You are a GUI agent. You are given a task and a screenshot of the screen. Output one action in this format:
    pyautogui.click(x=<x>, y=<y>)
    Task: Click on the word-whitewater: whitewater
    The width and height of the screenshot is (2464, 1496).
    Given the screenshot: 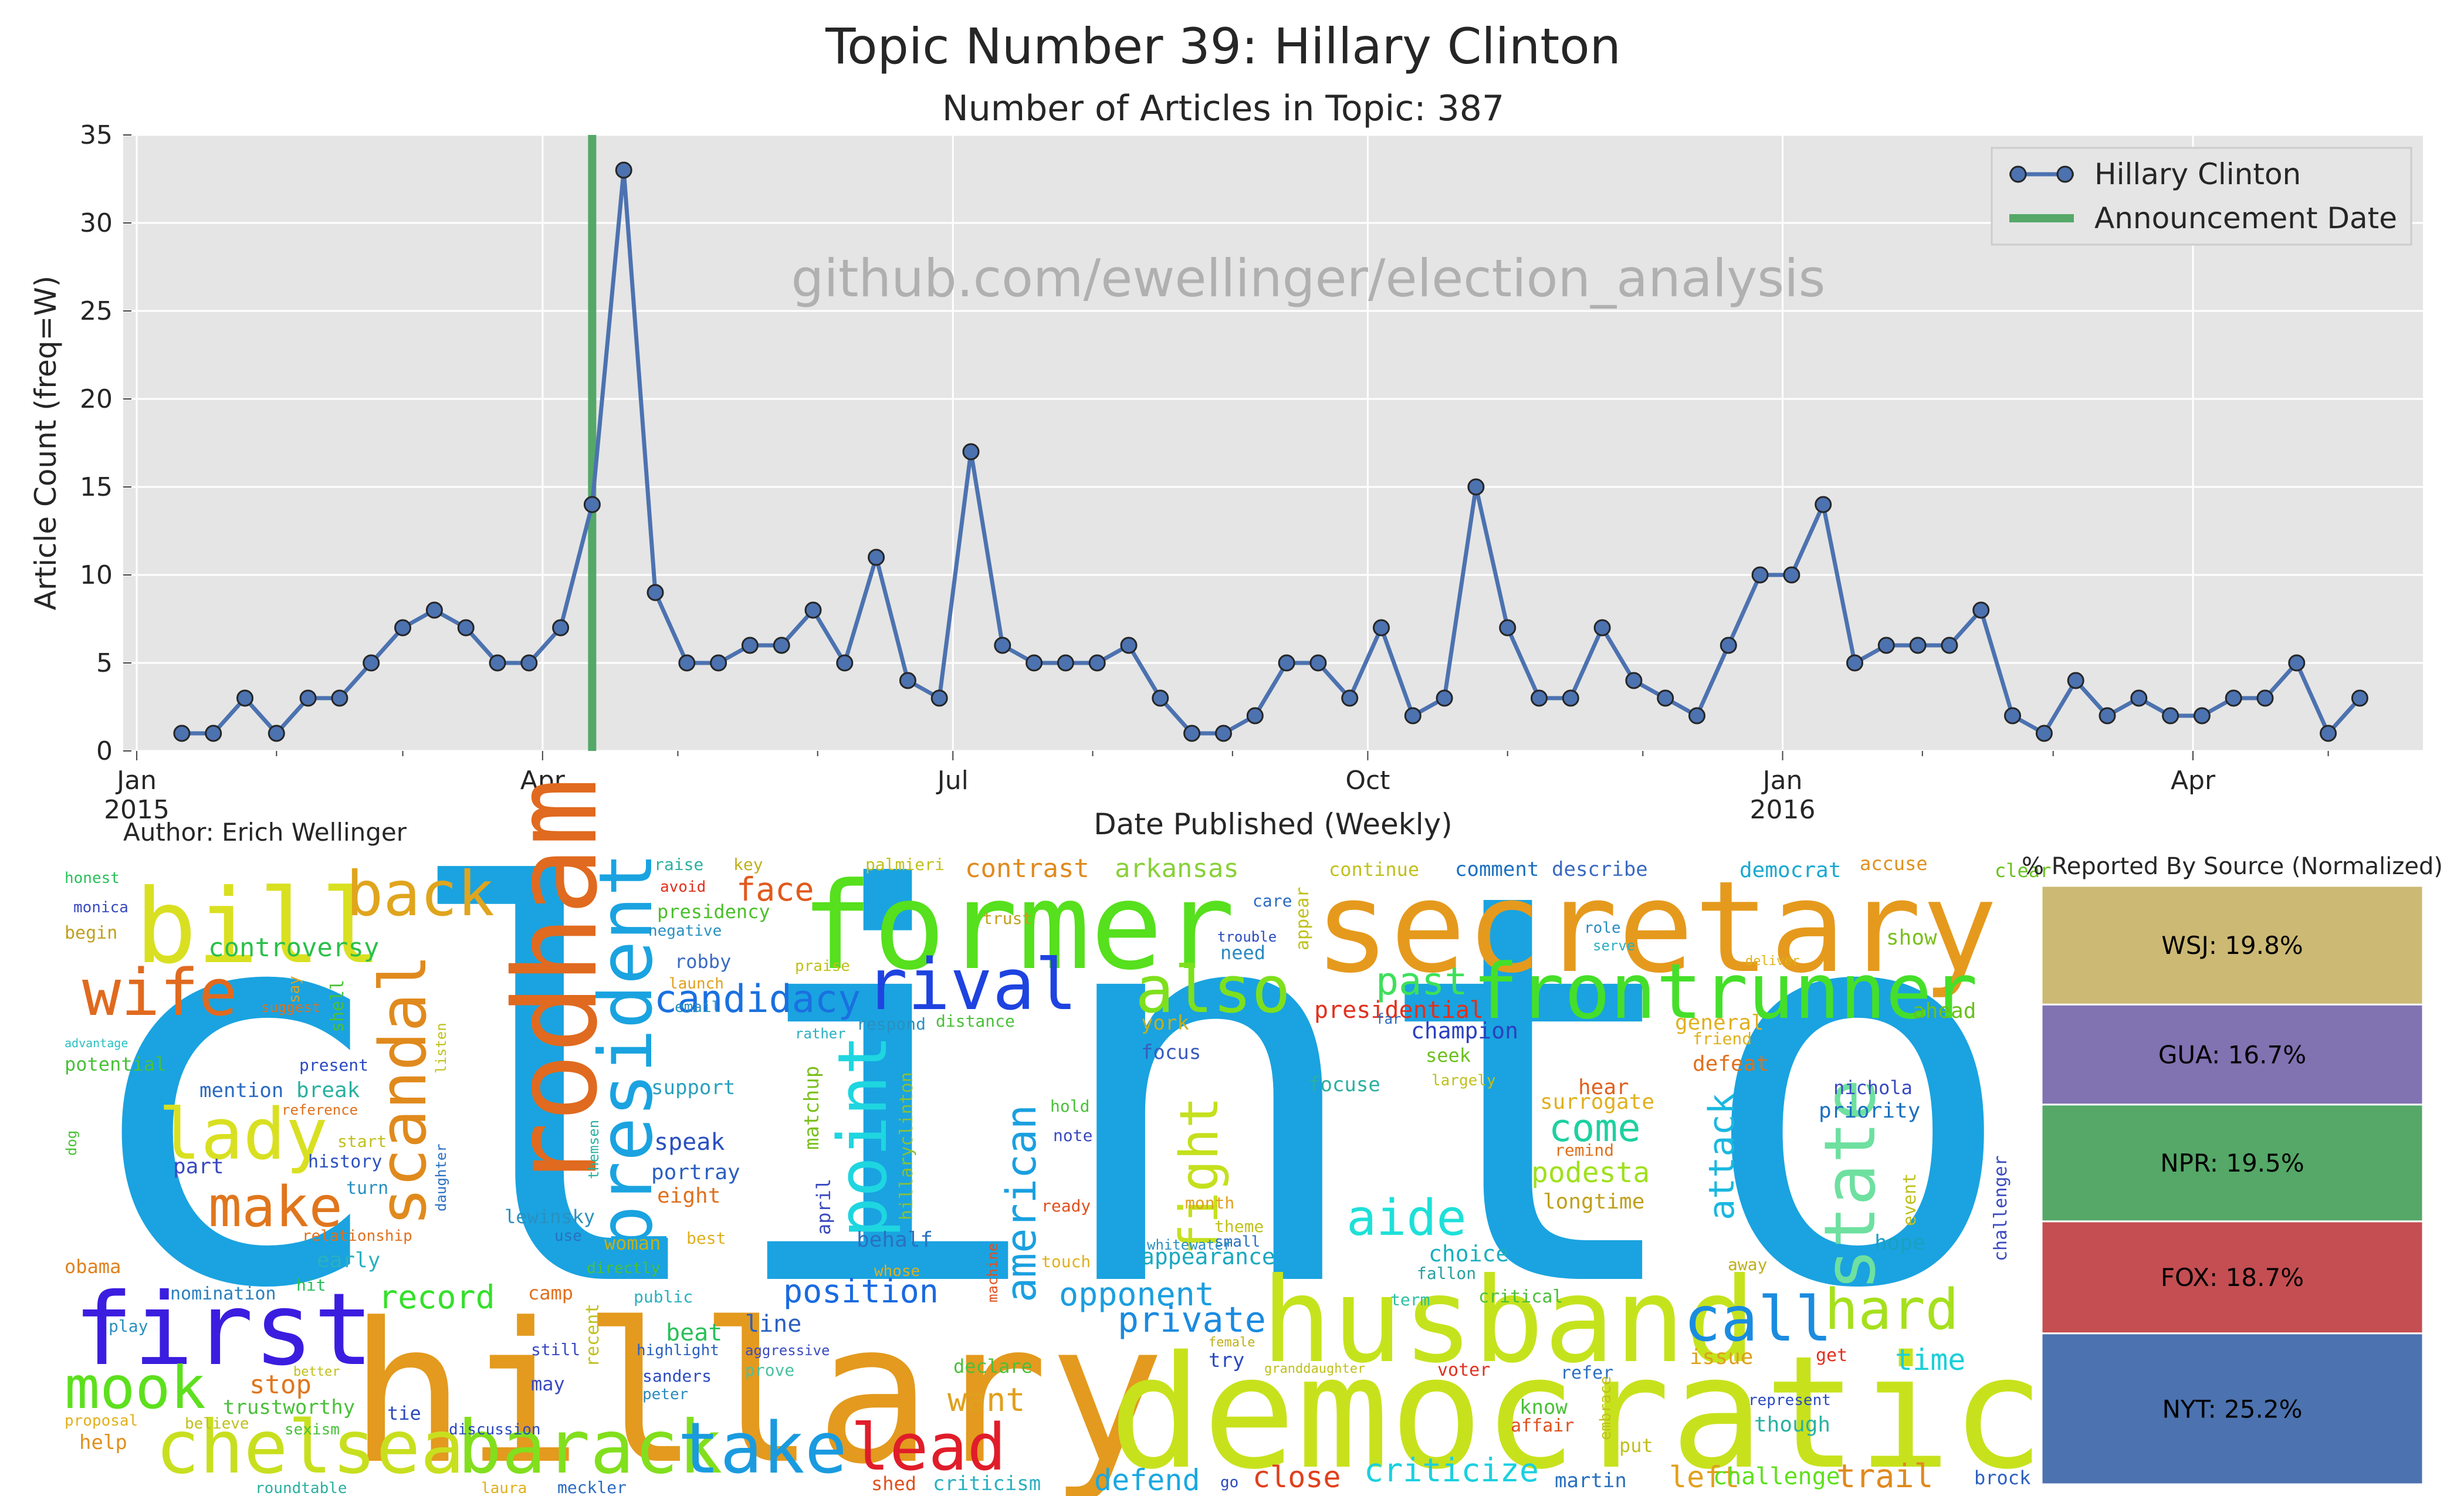 What is the action you would take?
    pyautogui.click(x=1189, y=1245)
    